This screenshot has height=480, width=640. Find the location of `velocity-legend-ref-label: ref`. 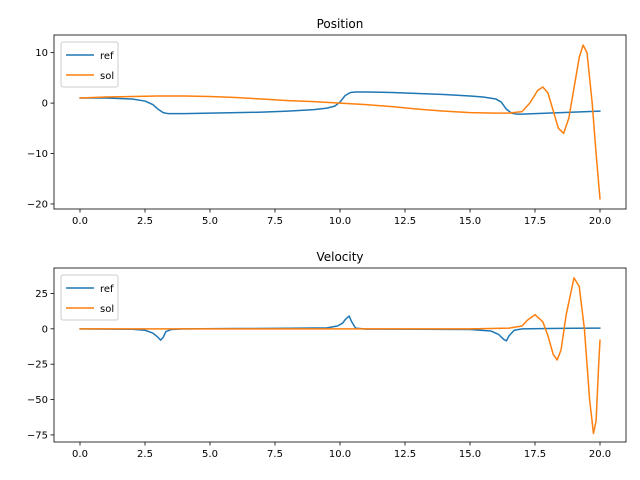

velocity-legend-ref-label: ref is located at coordinates (107, 289).